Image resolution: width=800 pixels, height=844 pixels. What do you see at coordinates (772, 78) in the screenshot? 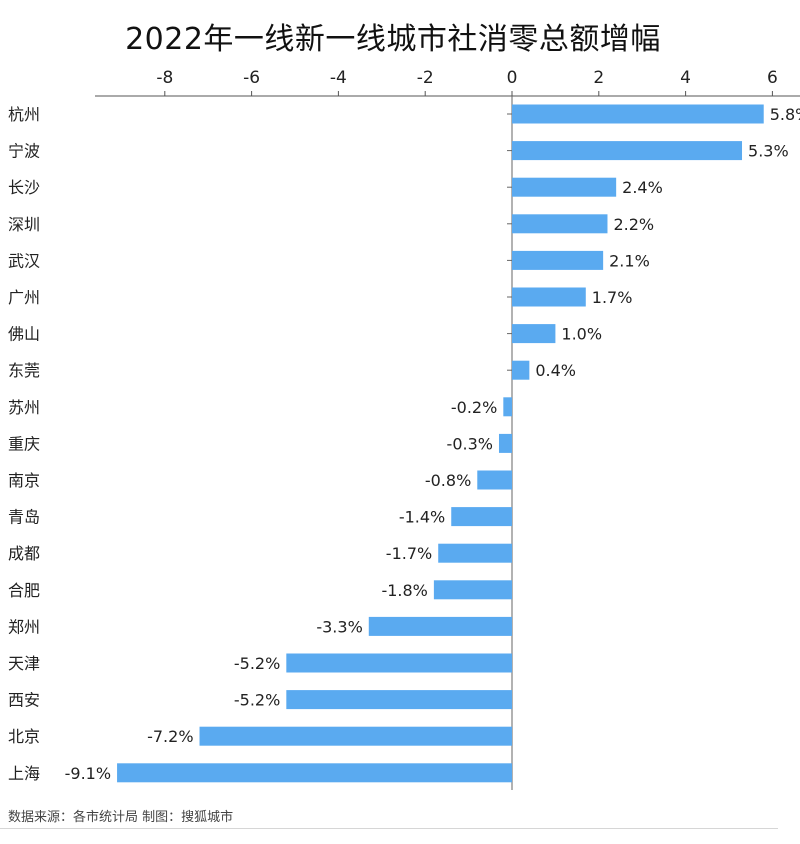
I see `x-tick-label: 6` at bounding box center [772, 78].